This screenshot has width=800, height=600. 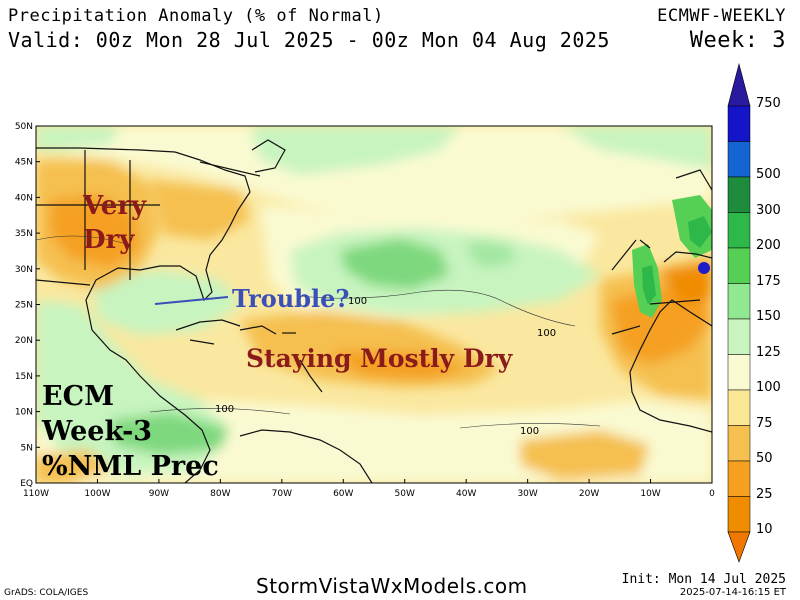 I want to click on mostly-dry-label: Staying Mostly Dry, so click(x=379, y=358).